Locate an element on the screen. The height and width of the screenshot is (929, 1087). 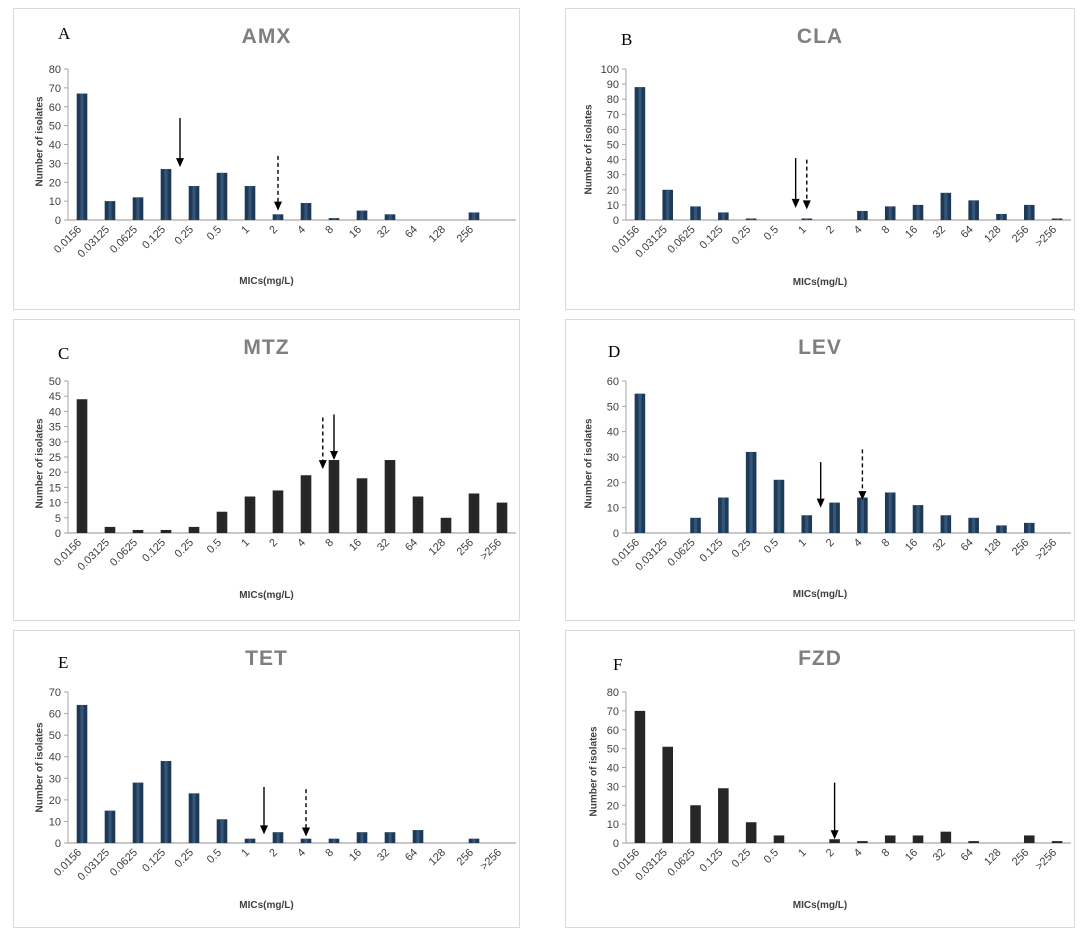
x-tick-label: 0.0625 is located at coordinates (124, 863).